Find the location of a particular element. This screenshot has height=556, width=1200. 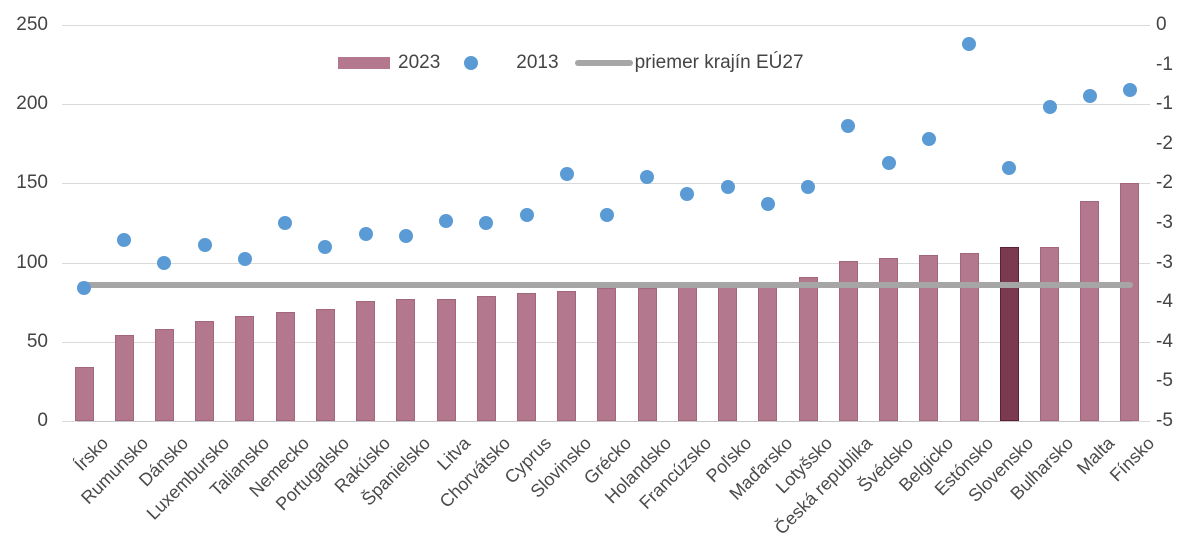

y-axis-label-left: 0 is located at coordinates (42, 420).